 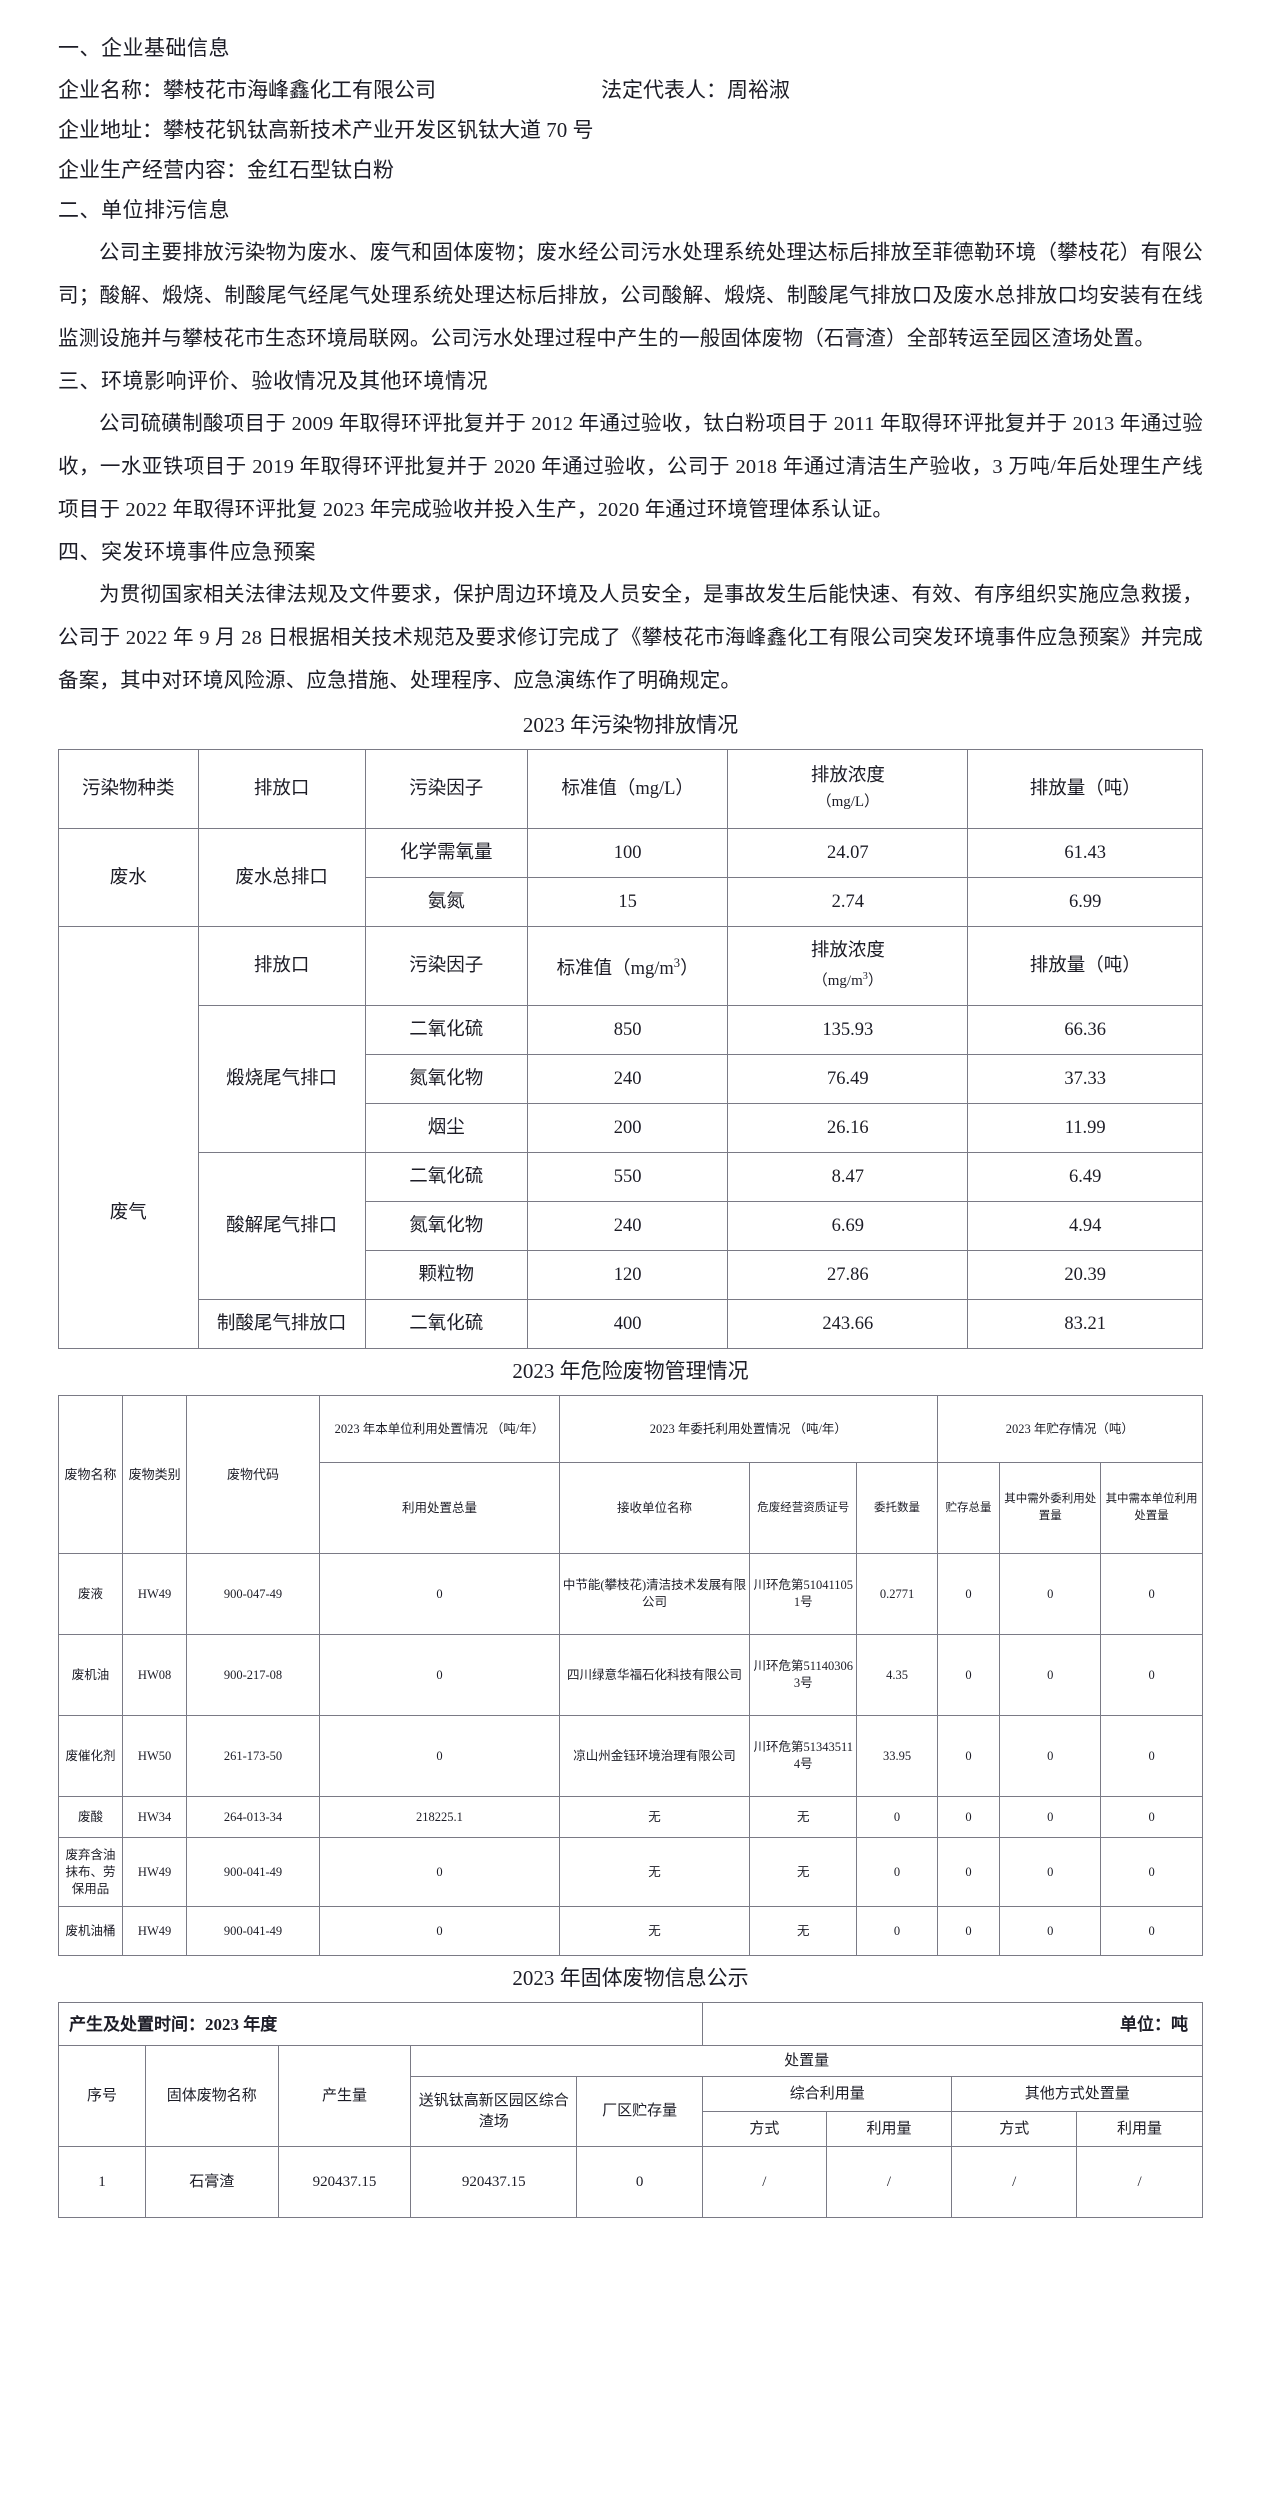 I want to click on table-row: 废机油桶 HW49 900-041-49 0 无 无 0 0 0 0, so click(x=630, y=1931).